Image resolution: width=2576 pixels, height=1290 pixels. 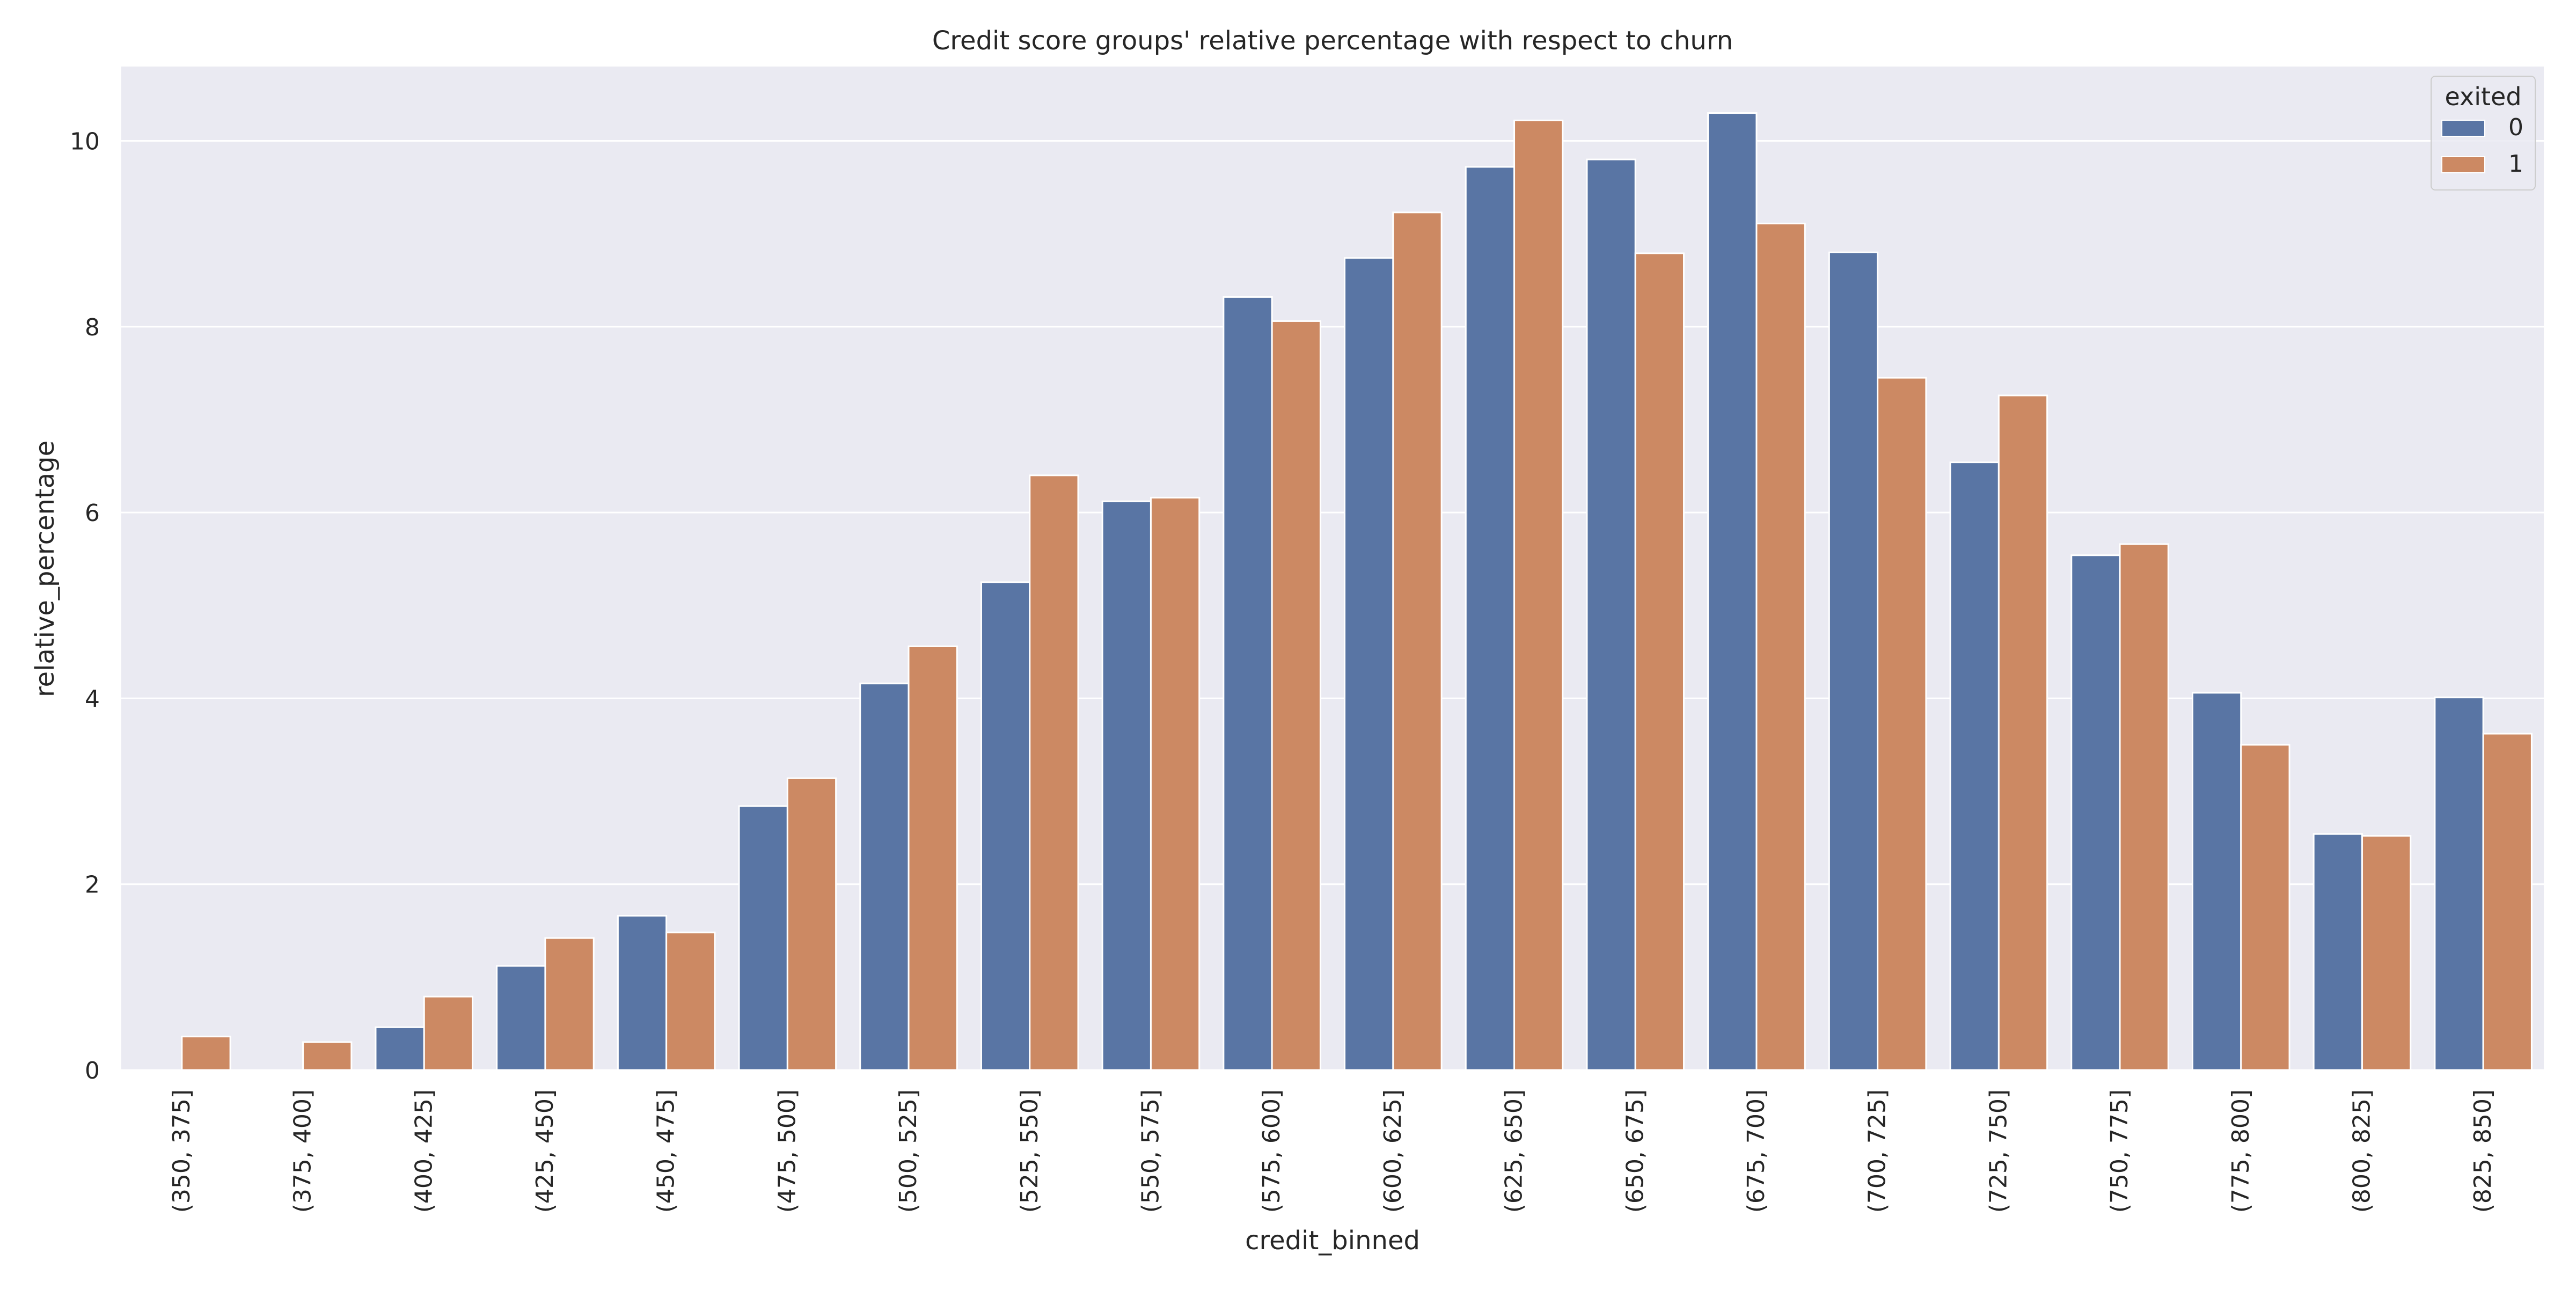 What do you see at coordinates (1029, 1151) in the screenshot?
I see `x-tick-label: (525, 550]` at bounding box center [1029, 1151].